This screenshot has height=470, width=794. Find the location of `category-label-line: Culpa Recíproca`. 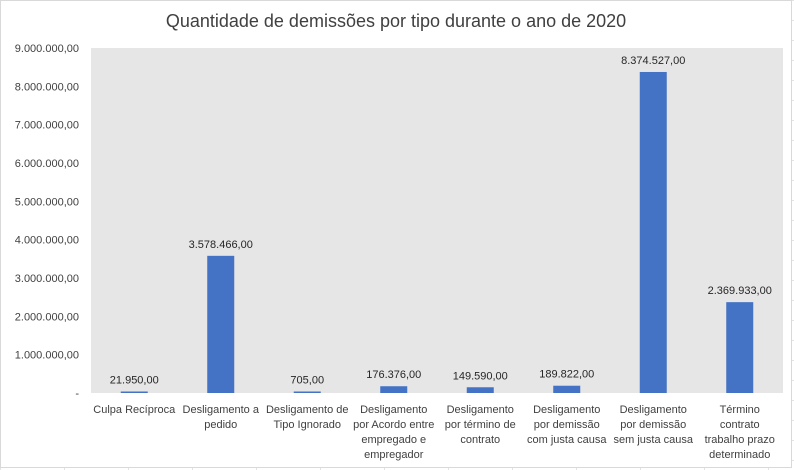

category-label-line: Culpa Recíproca is located at coordinates (134, 410).